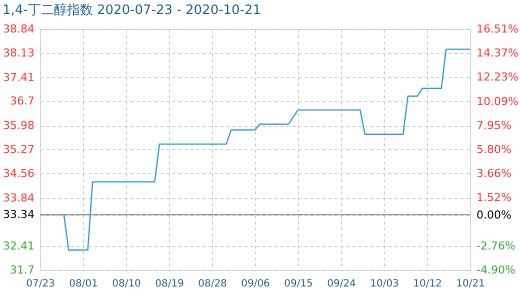  I want to click on y2-tick-label: 7.95%, so click(494, 125).